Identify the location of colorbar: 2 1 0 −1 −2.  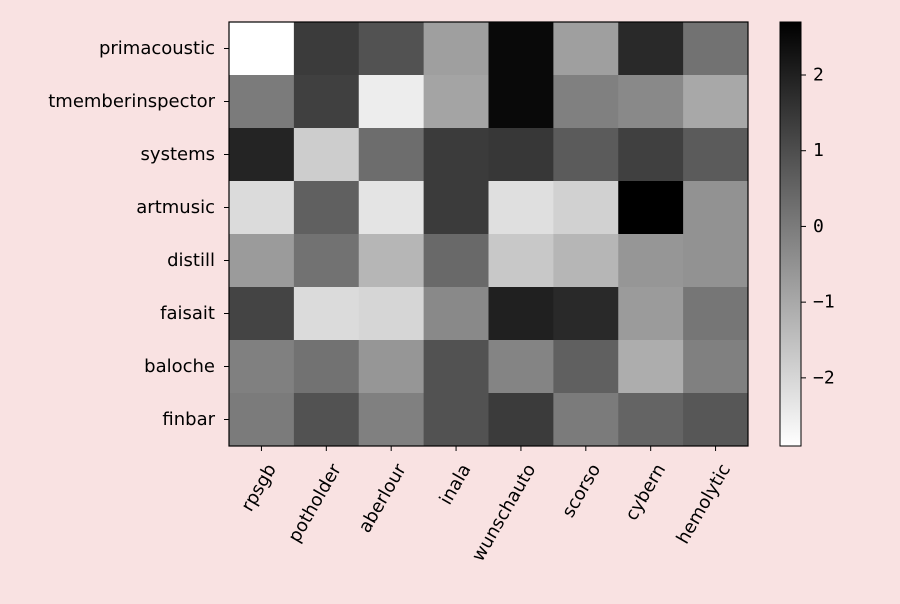
(807, 234).